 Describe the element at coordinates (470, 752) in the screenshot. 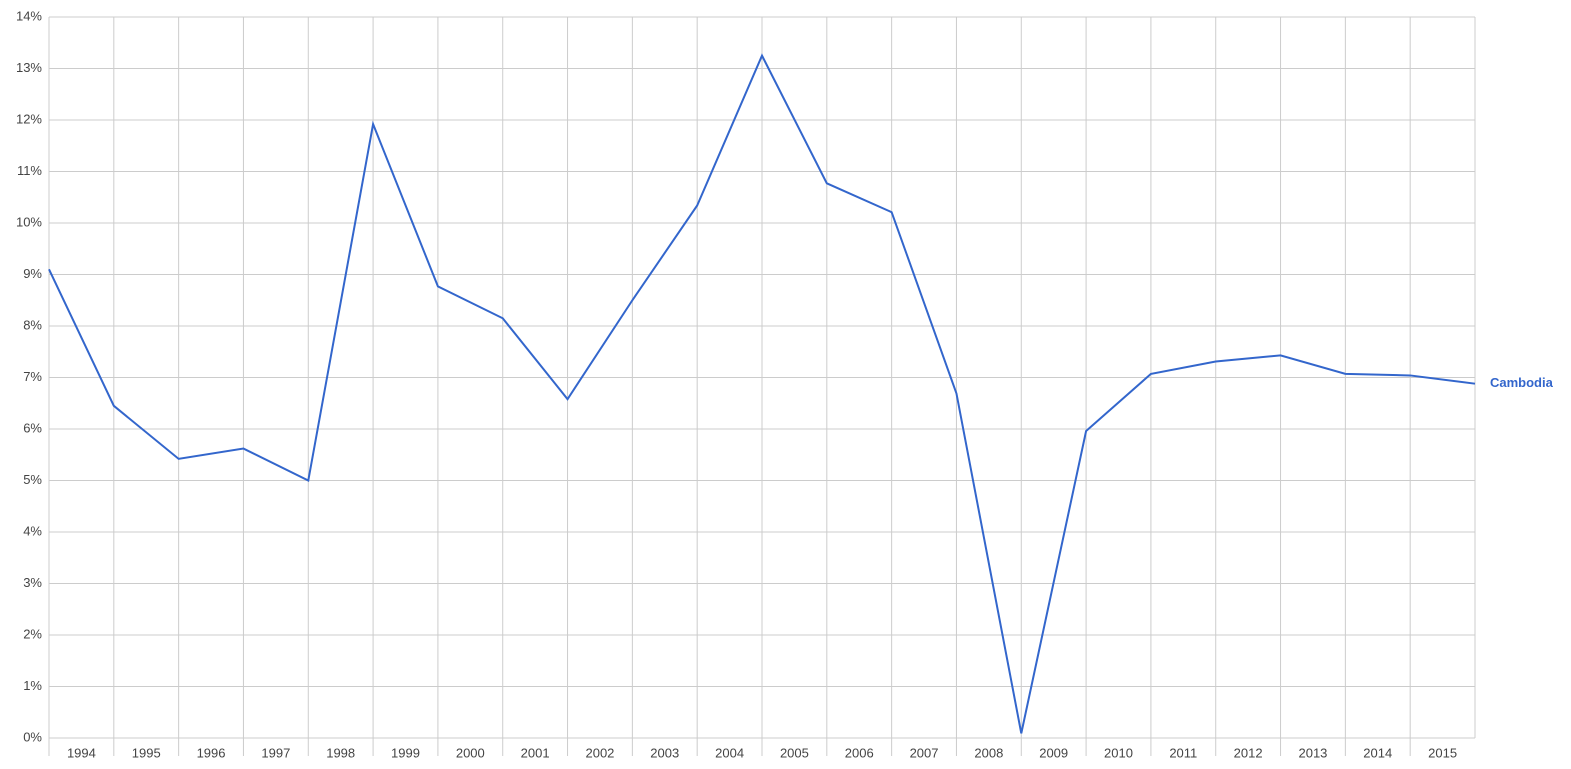

I see `x-tick-label: 2000` at that location.